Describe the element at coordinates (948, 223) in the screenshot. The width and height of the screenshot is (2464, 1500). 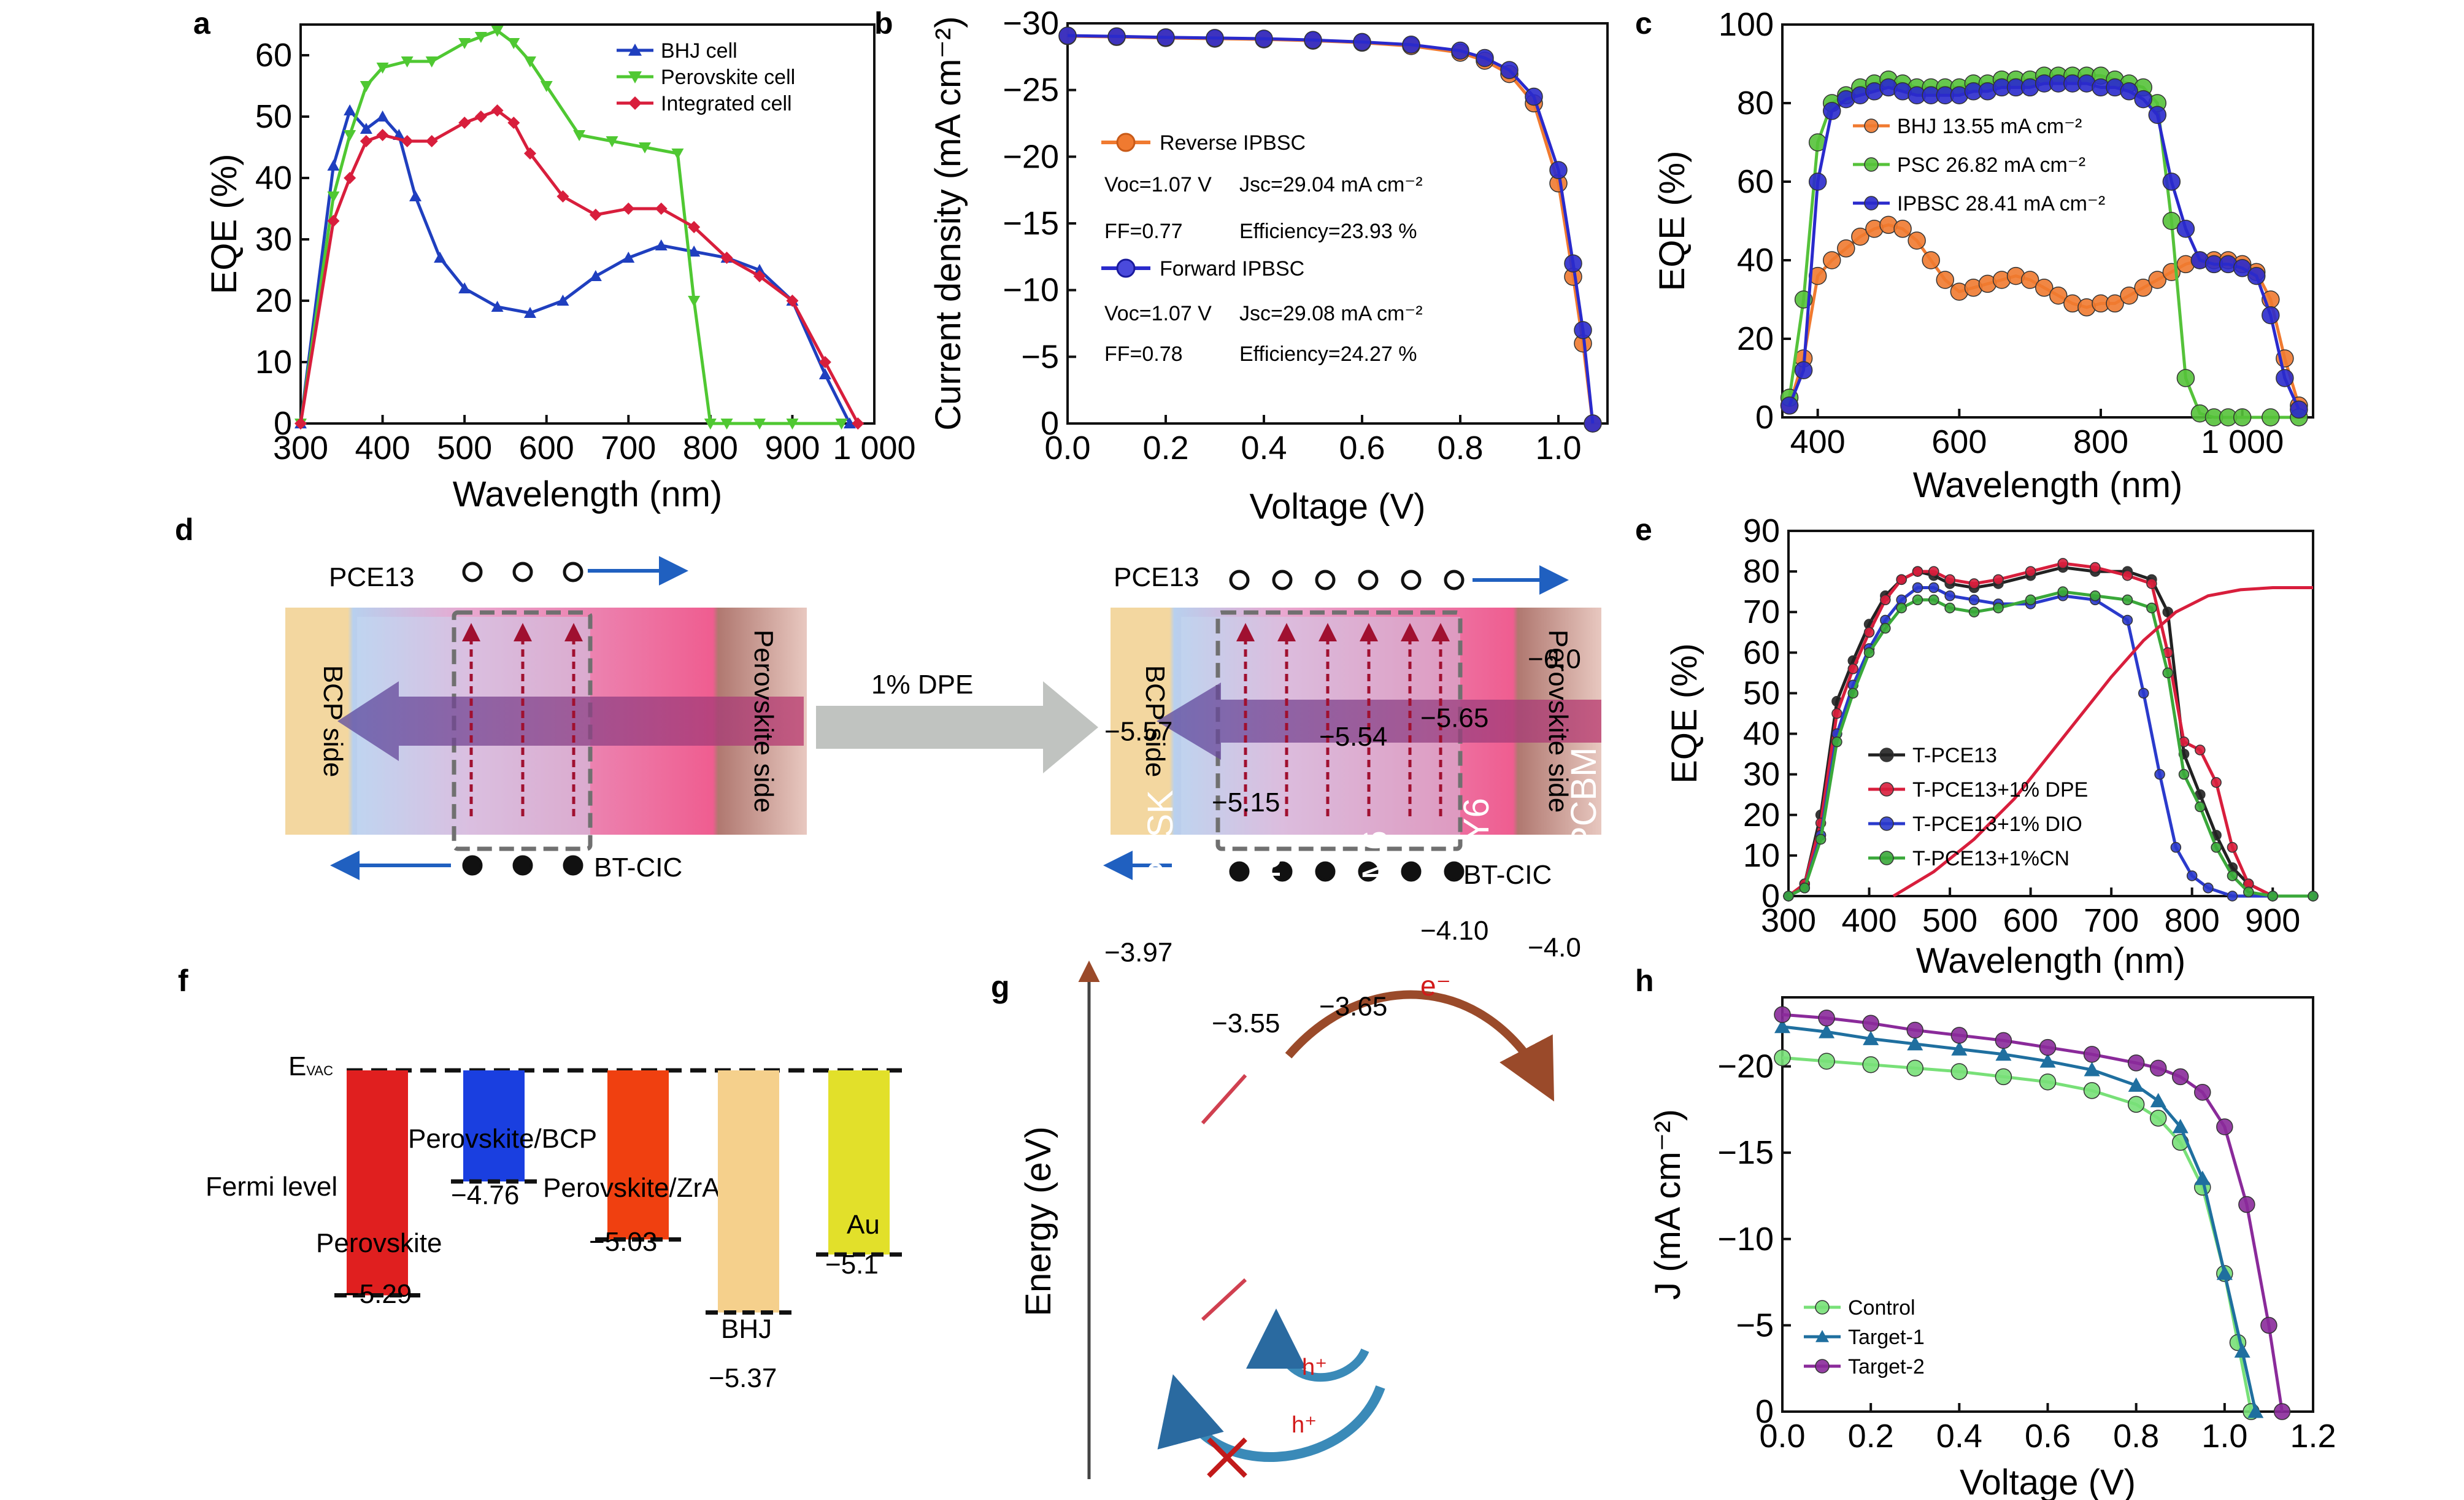
I see `y-axis-label: Current density (mA cm⁻²)` at that location.